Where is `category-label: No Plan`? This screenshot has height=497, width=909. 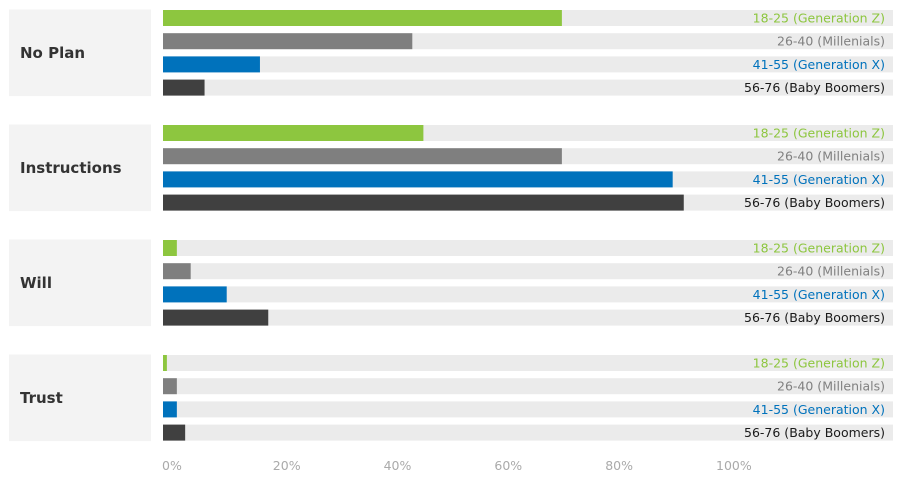
category-label: No Plan is located at coordinates (52, 53).